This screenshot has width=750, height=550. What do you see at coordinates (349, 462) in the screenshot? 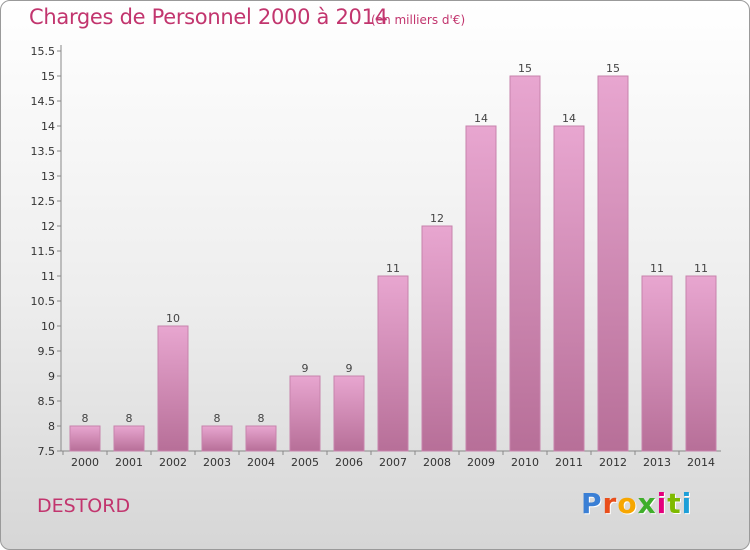
I see `x-tick-label-2006: 2006` at bounding box center [349, 462].